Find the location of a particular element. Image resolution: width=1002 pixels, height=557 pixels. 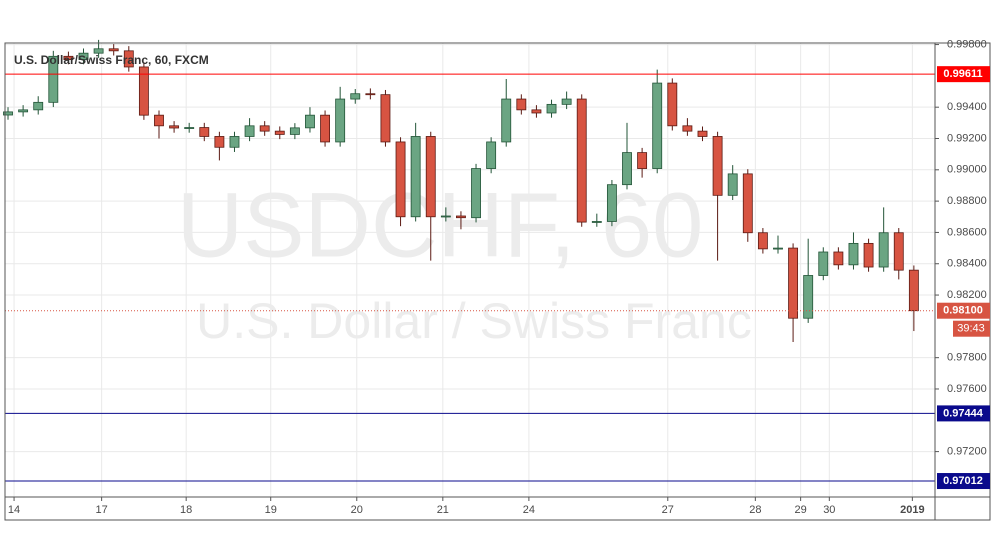

x-tick-label: 2019 is located at coordinates (912, 510).